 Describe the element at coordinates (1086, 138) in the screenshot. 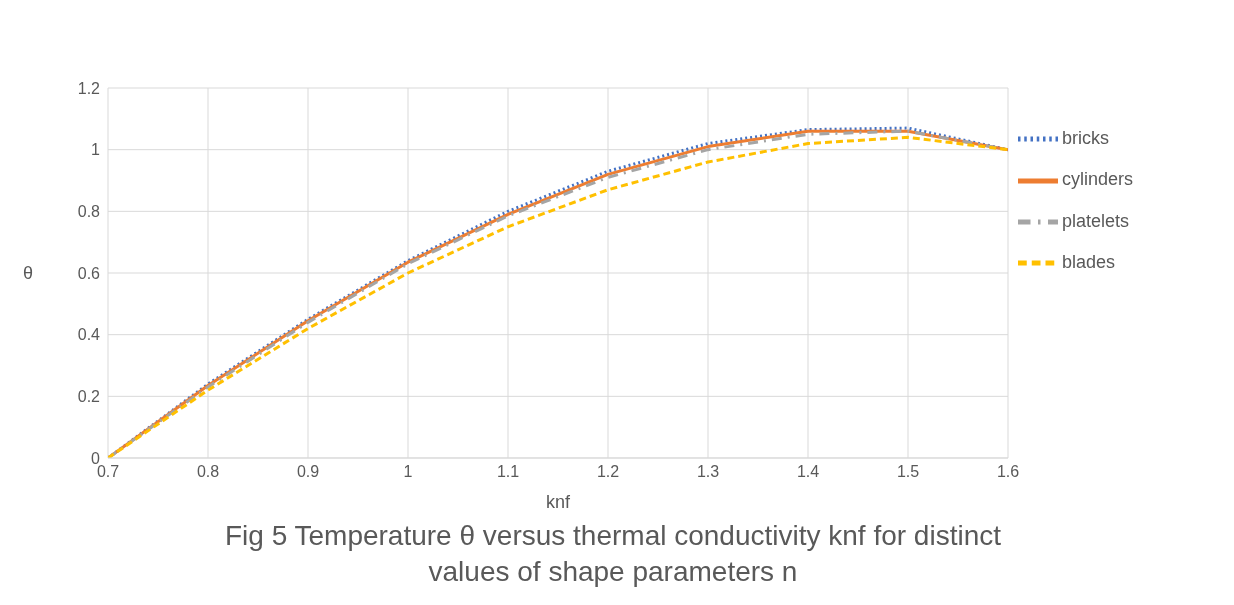

I see `legend-label: bricks` at that location.